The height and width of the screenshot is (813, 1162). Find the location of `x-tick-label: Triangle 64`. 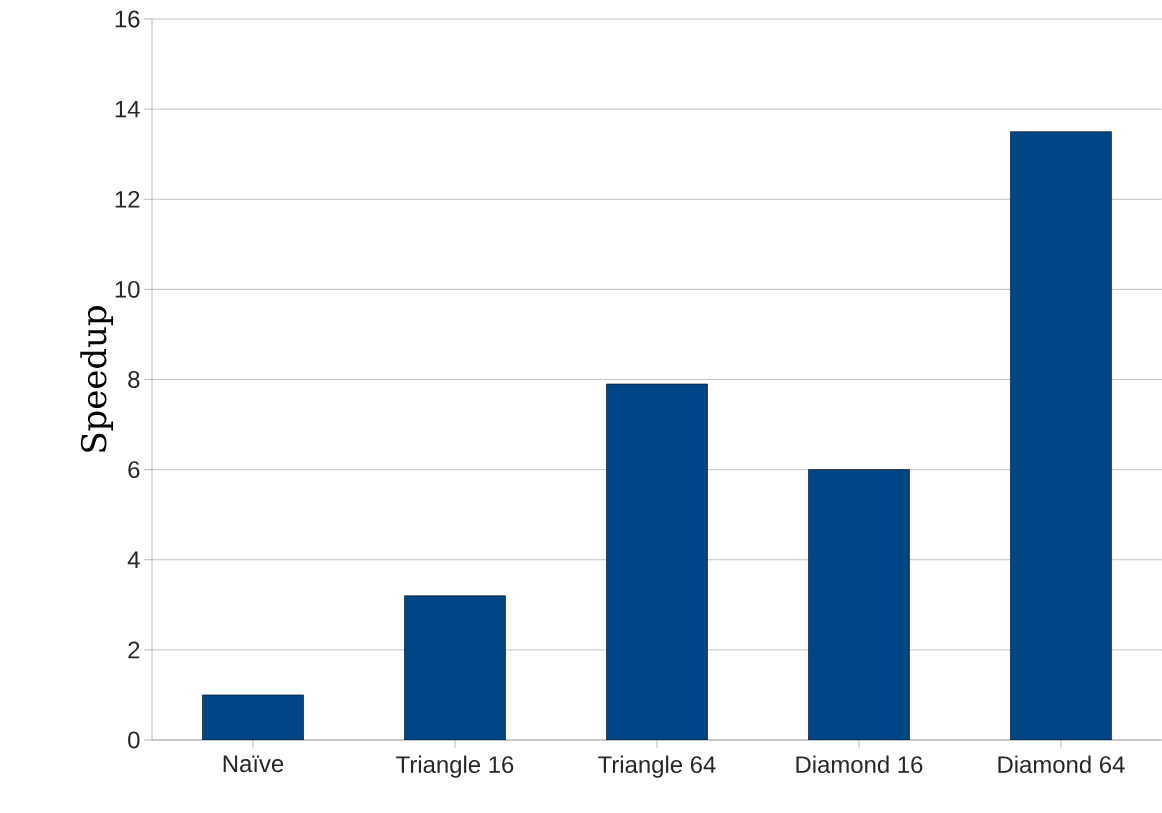

x-tick-label: Triangle 64 is located at coordinates (657, 766).